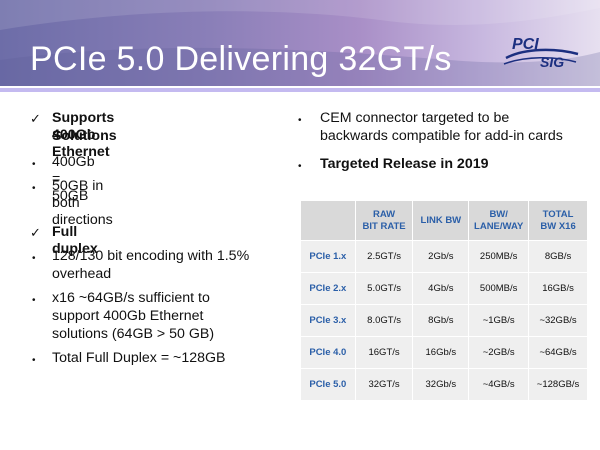 The height and width of the screenshot is (450, 600). I want to click on header-total-bw-x16: TOTAL BW X16, so click(558, 220).